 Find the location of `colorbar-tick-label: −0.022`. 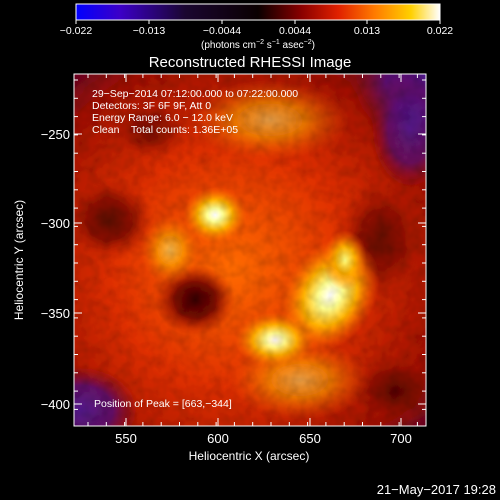

colorbar-tick-label: −0.022 is located at coordinates (76, 31).